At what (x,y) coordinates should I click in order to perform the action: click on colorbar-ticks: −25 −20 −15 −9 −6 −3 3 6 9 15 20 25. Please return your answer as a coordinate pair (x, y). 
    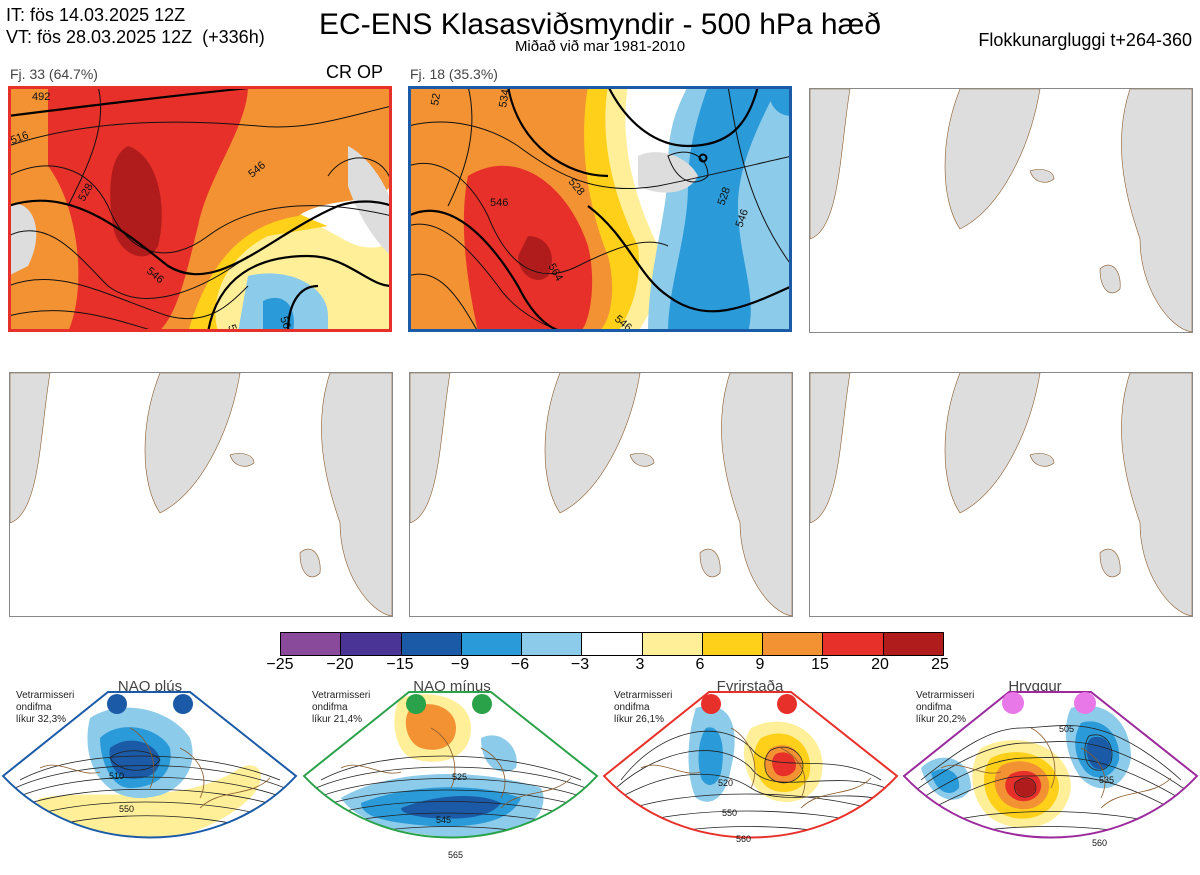
    Looking at the image, I should click on (610, 666).